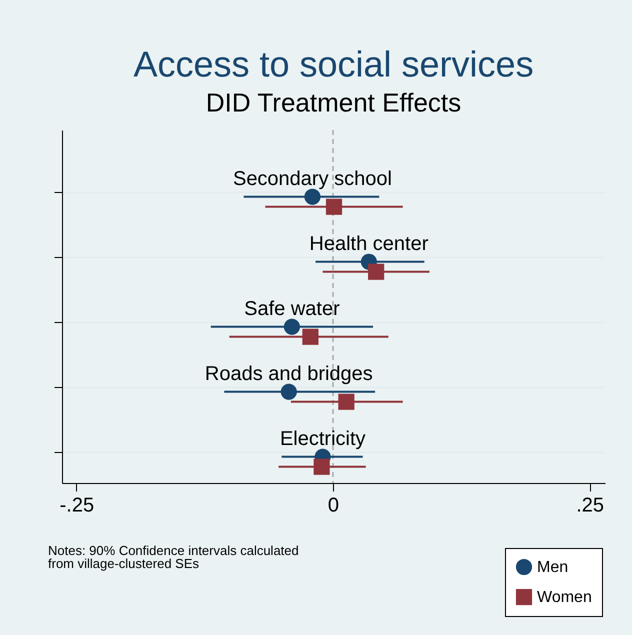 This screenshot has height=635, width=632. I want to click on y-tick-label: Health center, so click(369, 243).